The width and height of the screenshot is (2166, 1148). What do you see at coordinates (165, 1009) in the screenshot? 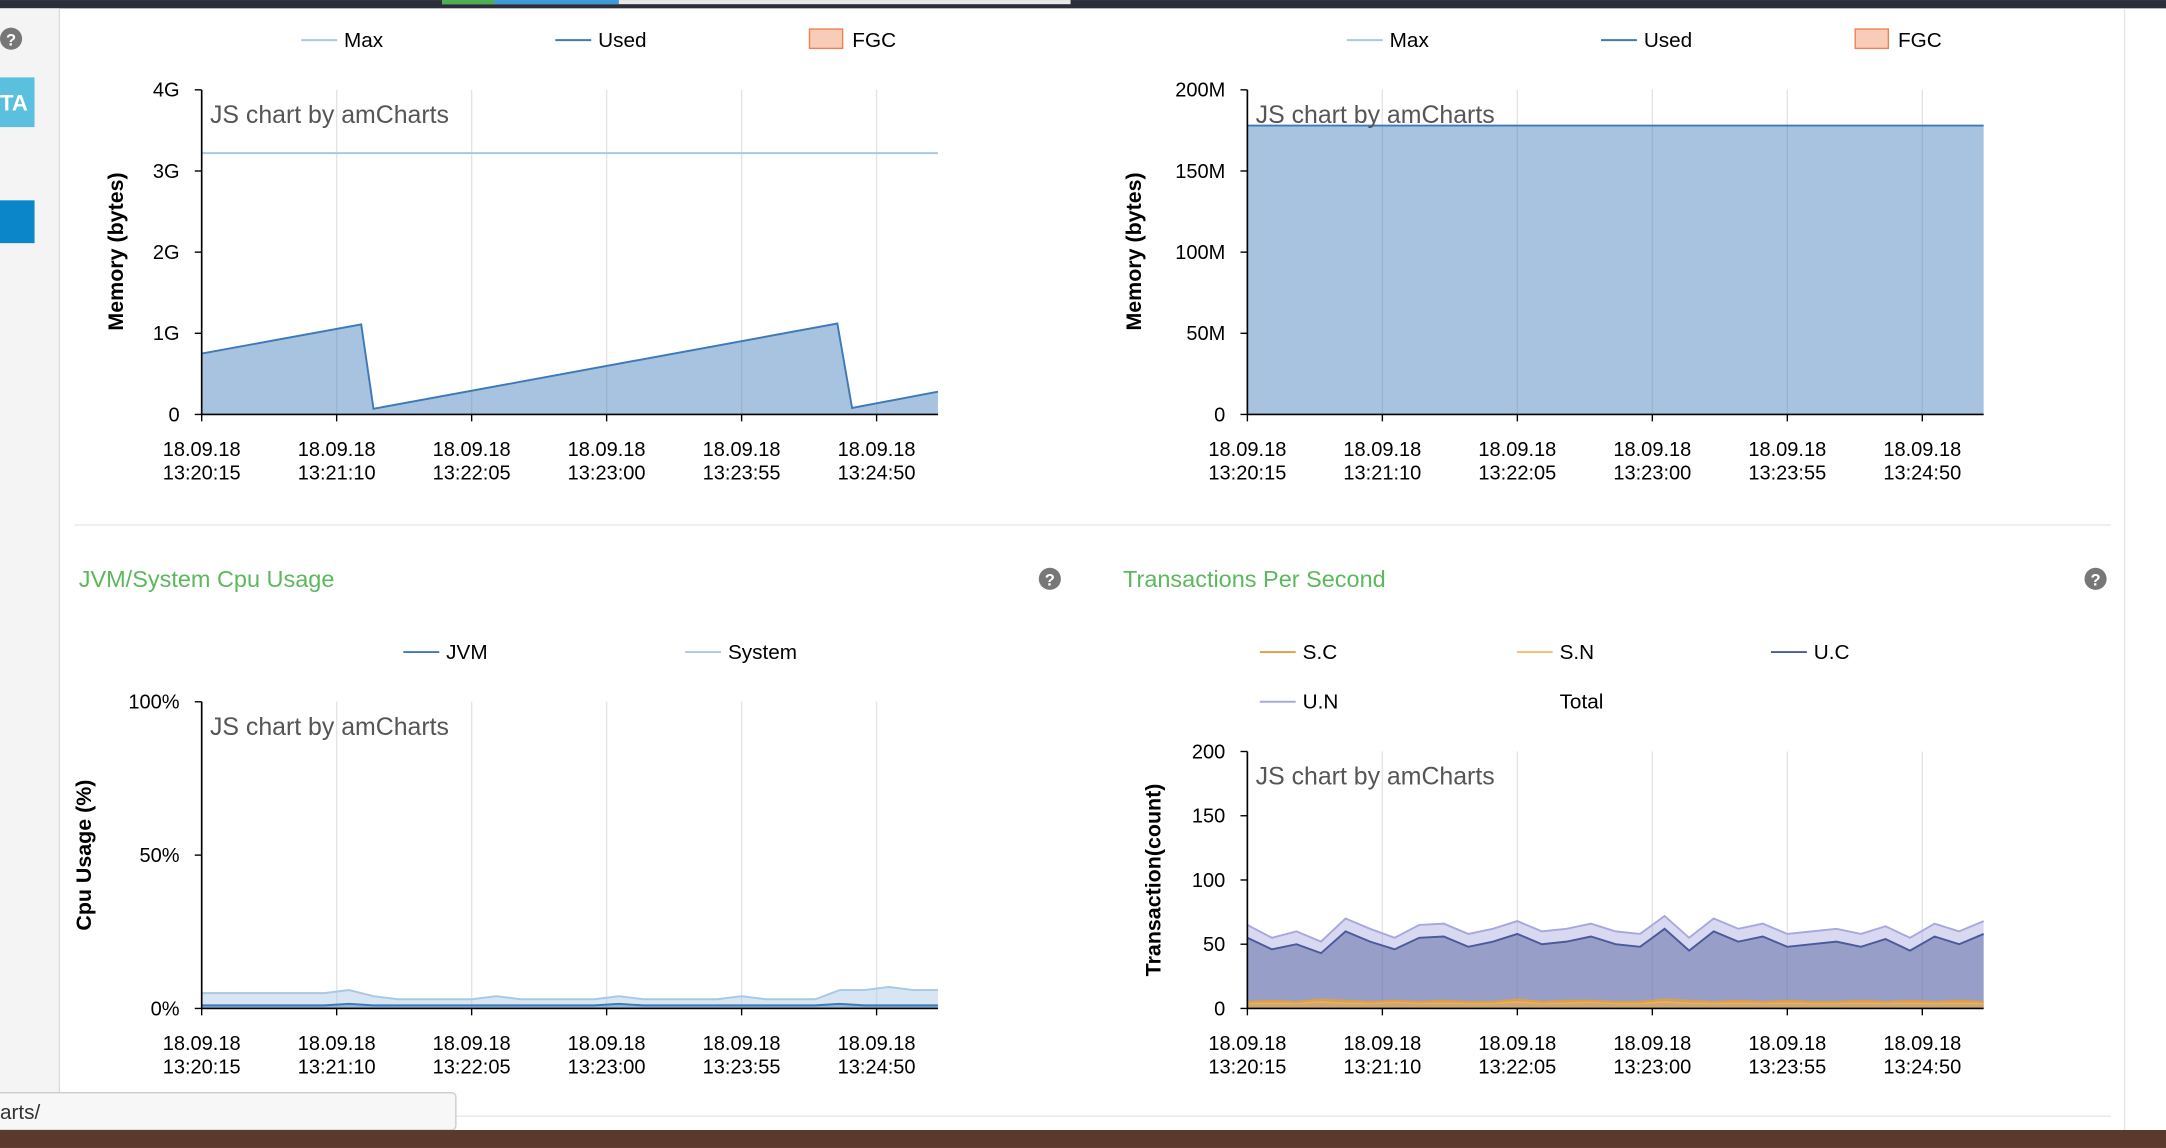
I see `y-tick-label: 0%` at bounding box center [165, 1009].